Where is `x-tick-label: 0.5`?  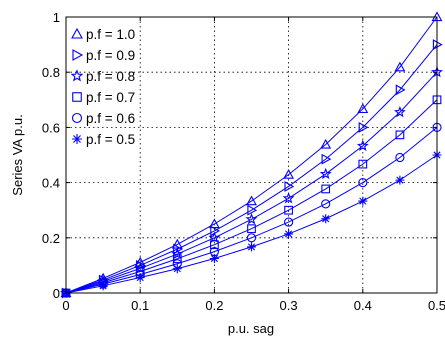
x-tick-label: 0.5 is located at coordinates (436, 305).